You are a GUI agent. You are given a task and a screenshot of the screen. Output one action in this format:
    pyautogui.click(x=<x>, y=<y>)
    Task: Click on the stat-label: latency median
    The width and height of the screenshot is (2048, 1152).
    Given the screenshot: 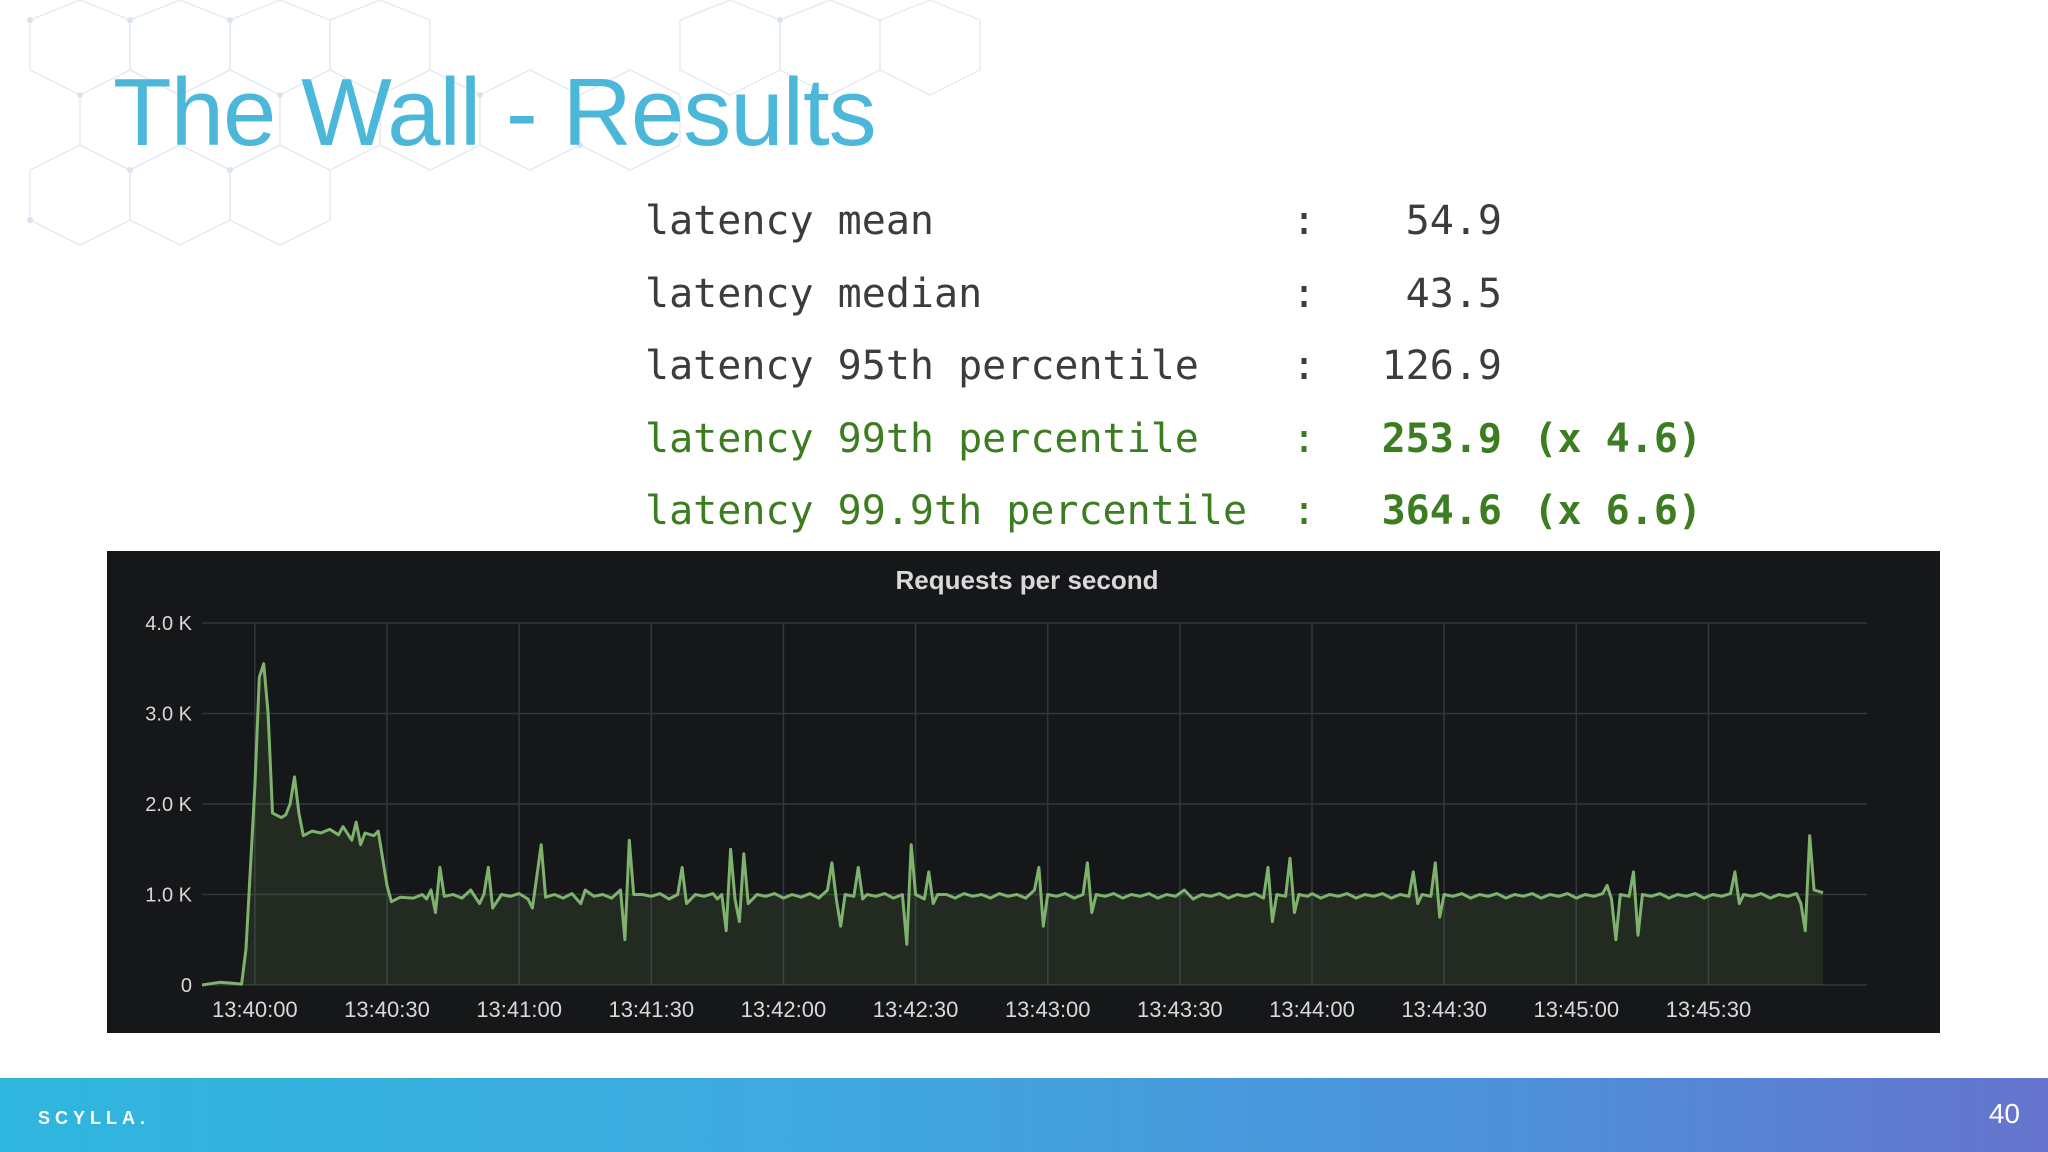 What is the action you would take?
    pyautogui.click(x=814, y=293)
    